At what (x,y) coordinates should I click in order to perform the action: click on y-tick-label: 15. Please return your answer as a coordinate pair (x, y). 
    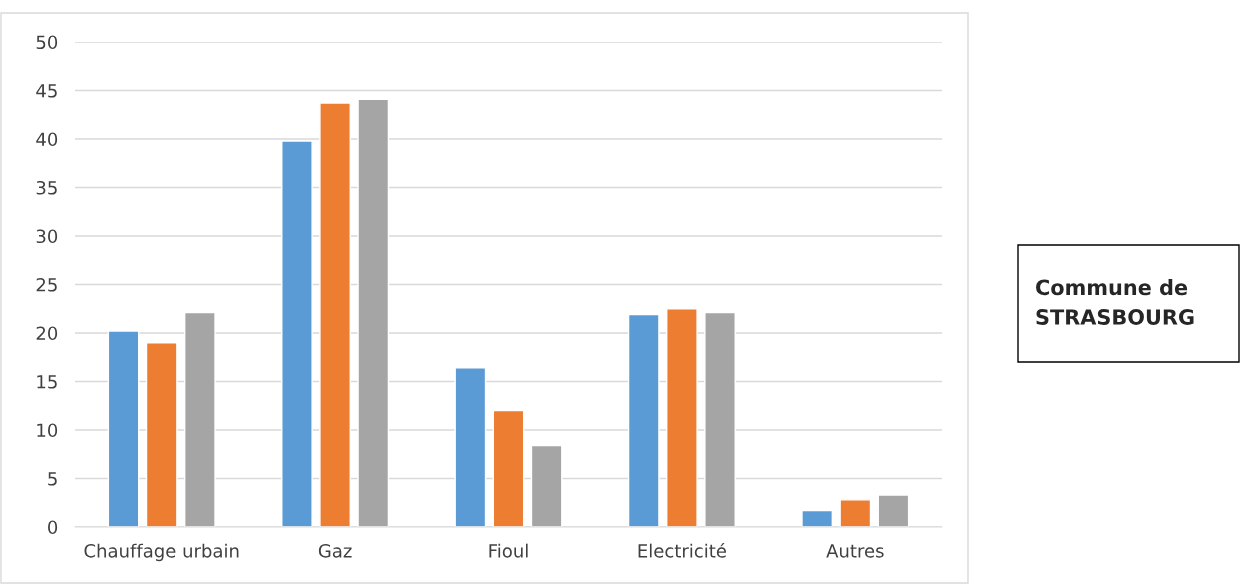
    Looking at the image, I should click on (47, 382).